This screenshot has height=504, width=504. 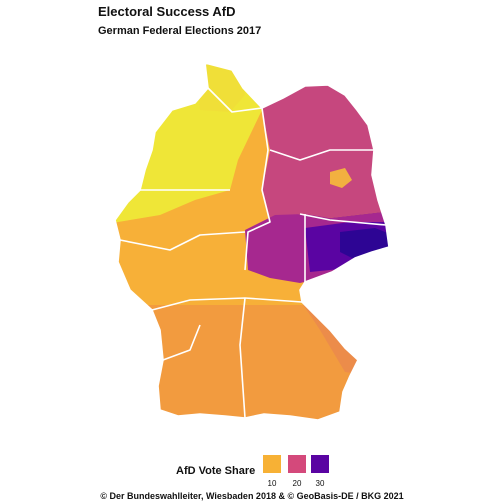 What do you see at coordinates (320, 483) in the screenshot?
I see `legend-label-30: 30` at bounding box center [320, 483].